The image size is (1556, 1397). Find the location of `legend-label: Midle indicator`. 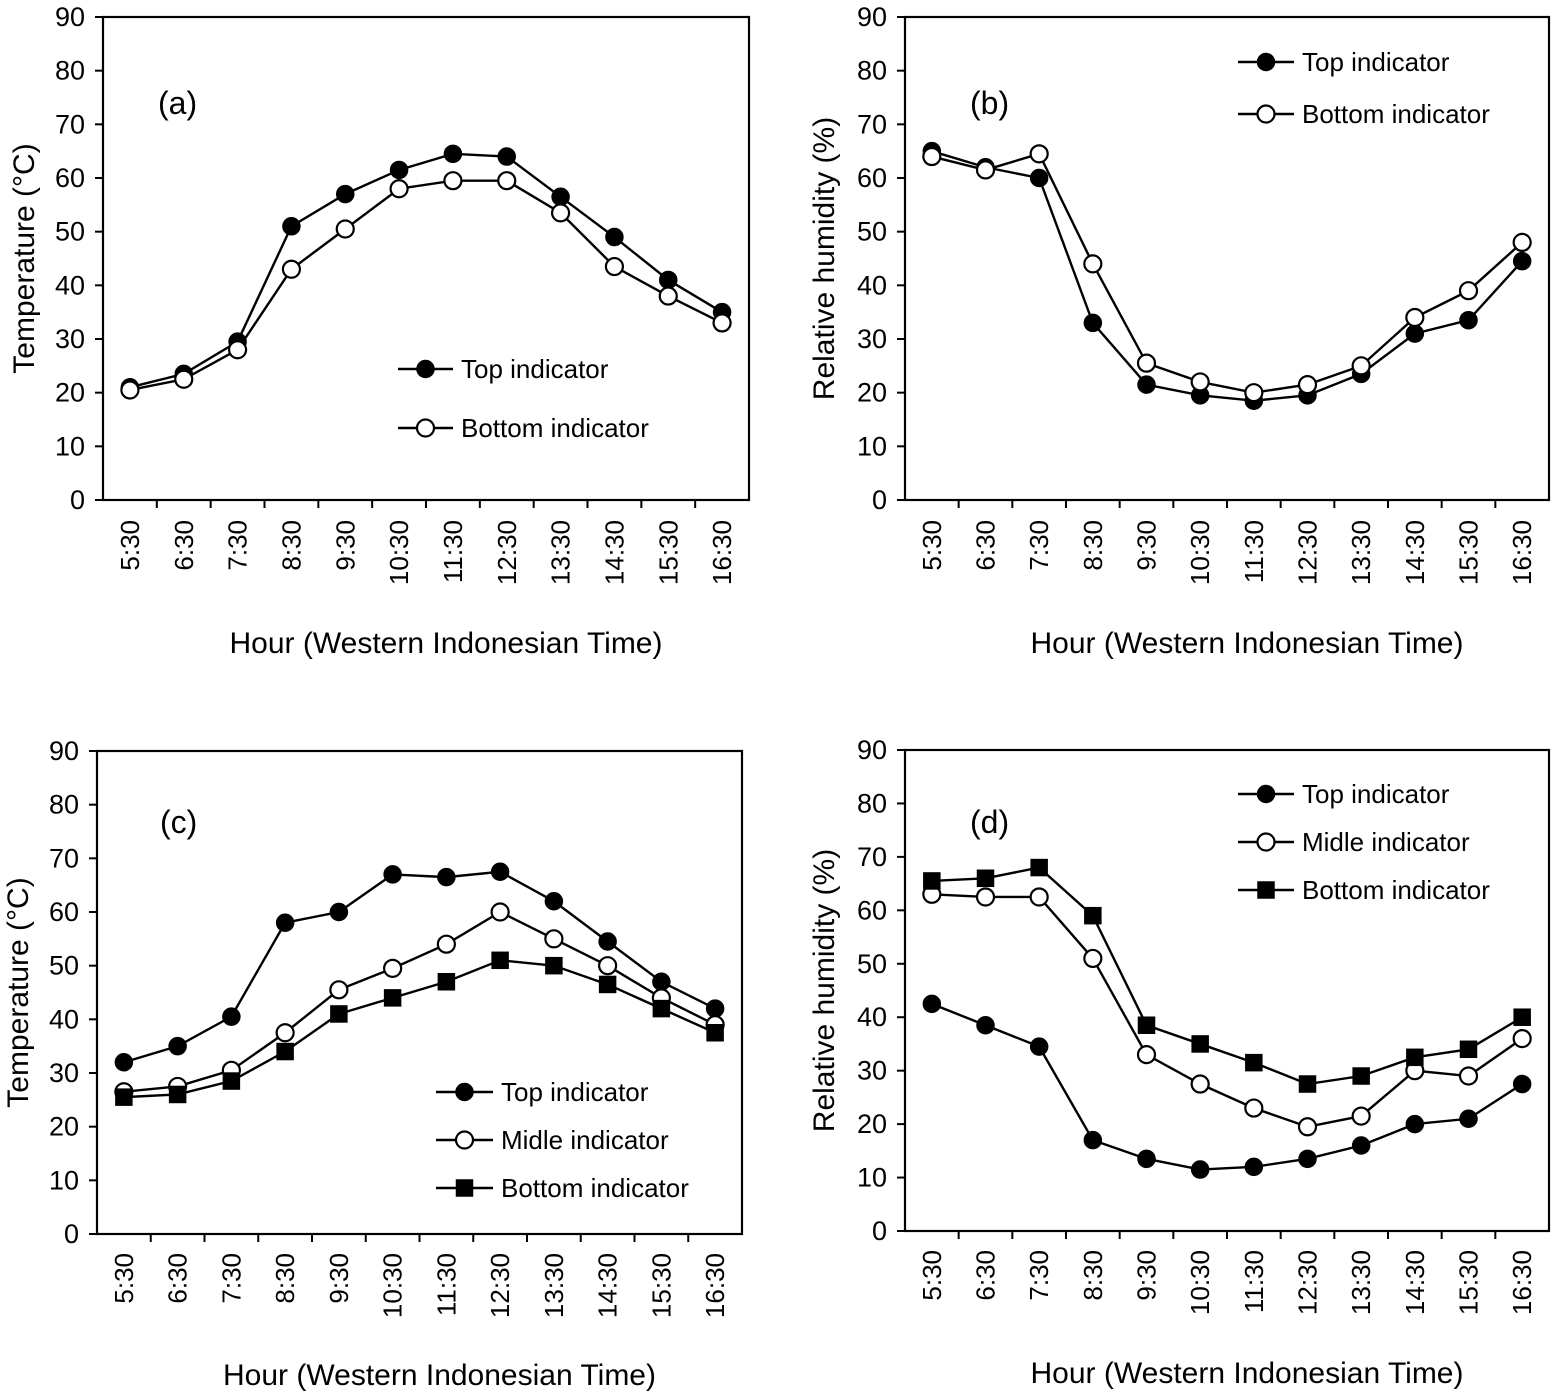

legend-label: Midle indicator is located at coordinates (1386, 842).